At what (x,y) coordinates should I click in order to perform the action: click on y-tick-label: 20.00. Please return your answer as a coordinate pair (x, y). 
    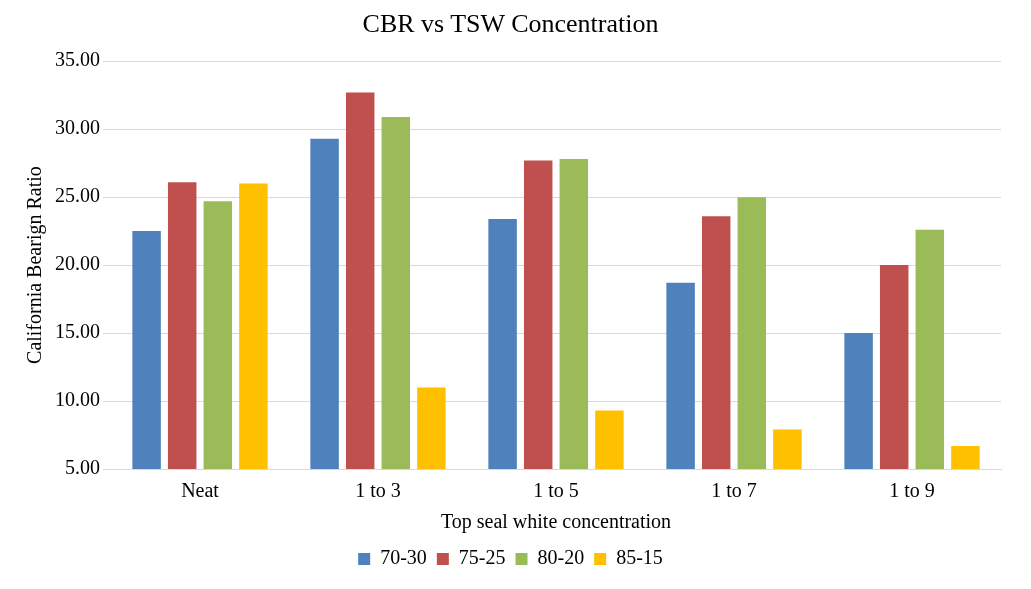
    Looking at the image, I should click on (77, 263).